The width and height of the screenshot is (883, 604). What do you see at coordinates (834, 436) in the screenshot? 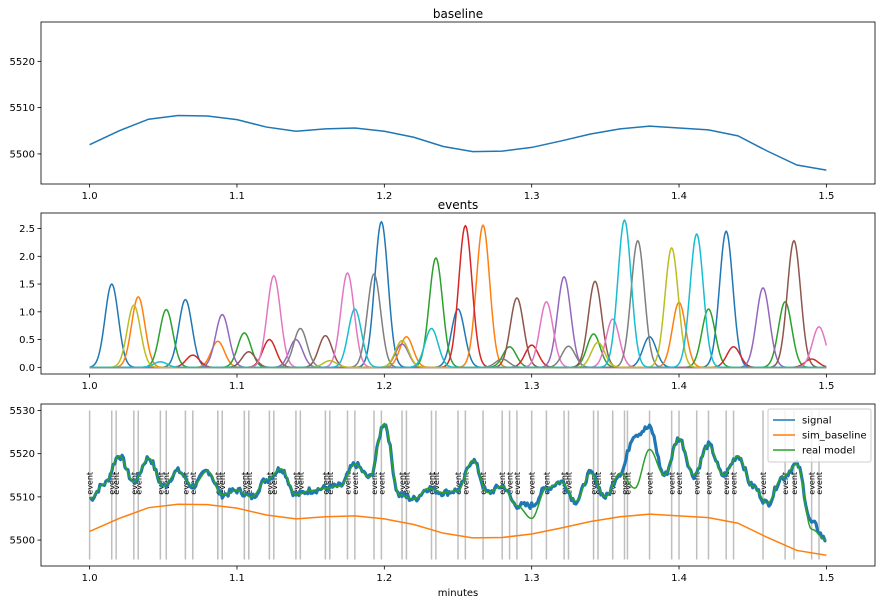
I see `legend-label: sim_baseline` at bounding box center [834, 436].